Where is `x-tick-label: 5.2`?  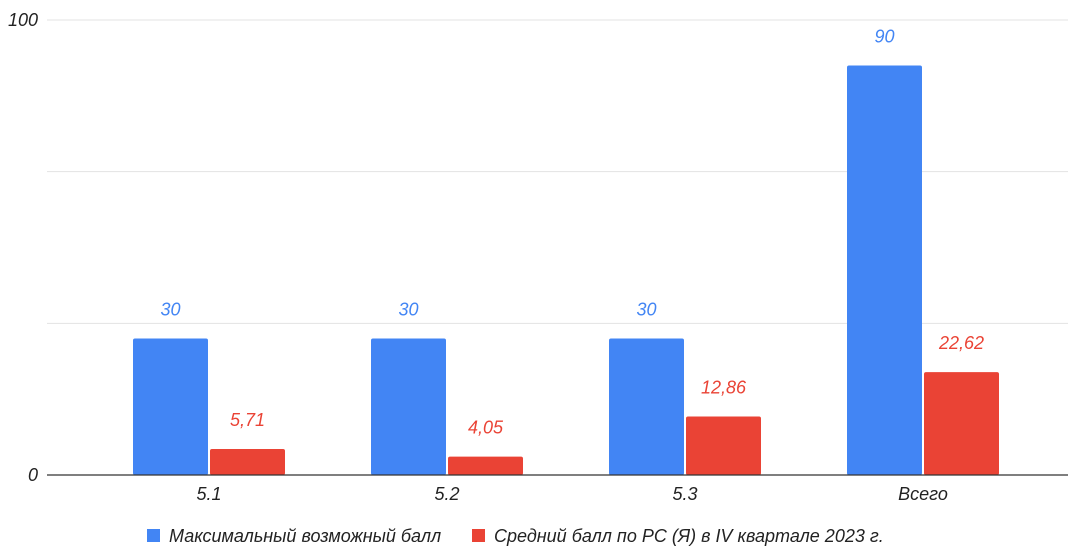
x-tick-label: 5.2 is located at coordinates (446, 494).